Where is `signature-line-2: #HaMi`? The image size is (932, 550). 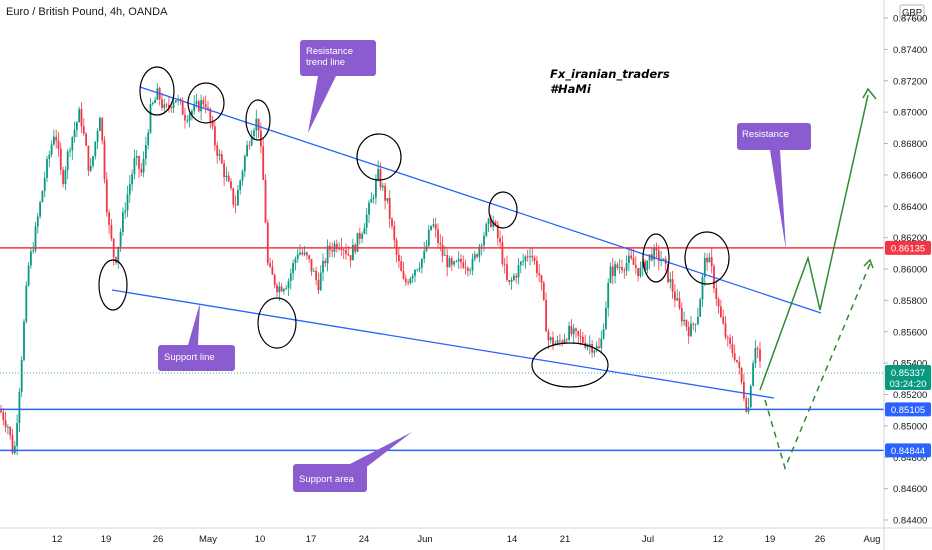
signature-line-2: #HaMi is located at coordinates (571, 89).